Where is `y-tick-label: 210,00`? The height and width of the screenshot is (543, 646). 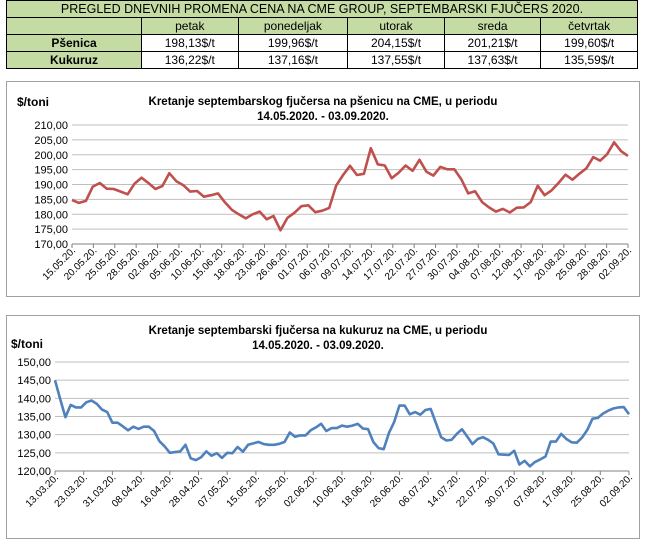
y-tick-label: 210,00 is located at coordinates (51, 126).